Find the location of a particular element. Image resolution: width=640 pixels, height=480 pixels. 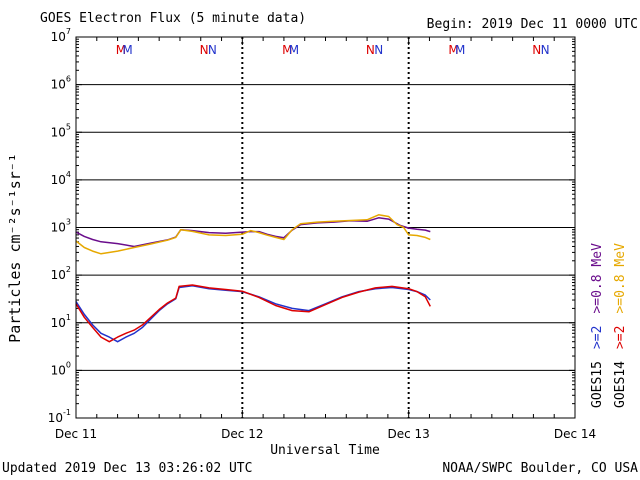

y-tick-label: 10³ is located at coordinates (61, 226).